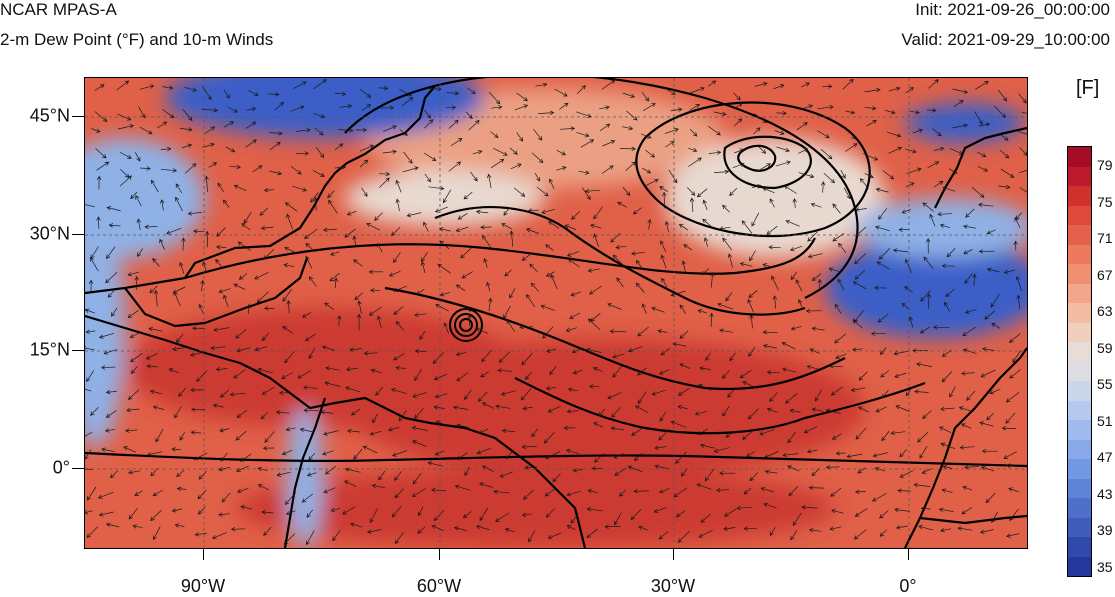 The image size is (1115, 597). I want to click on hurricane, so click(466, 325).